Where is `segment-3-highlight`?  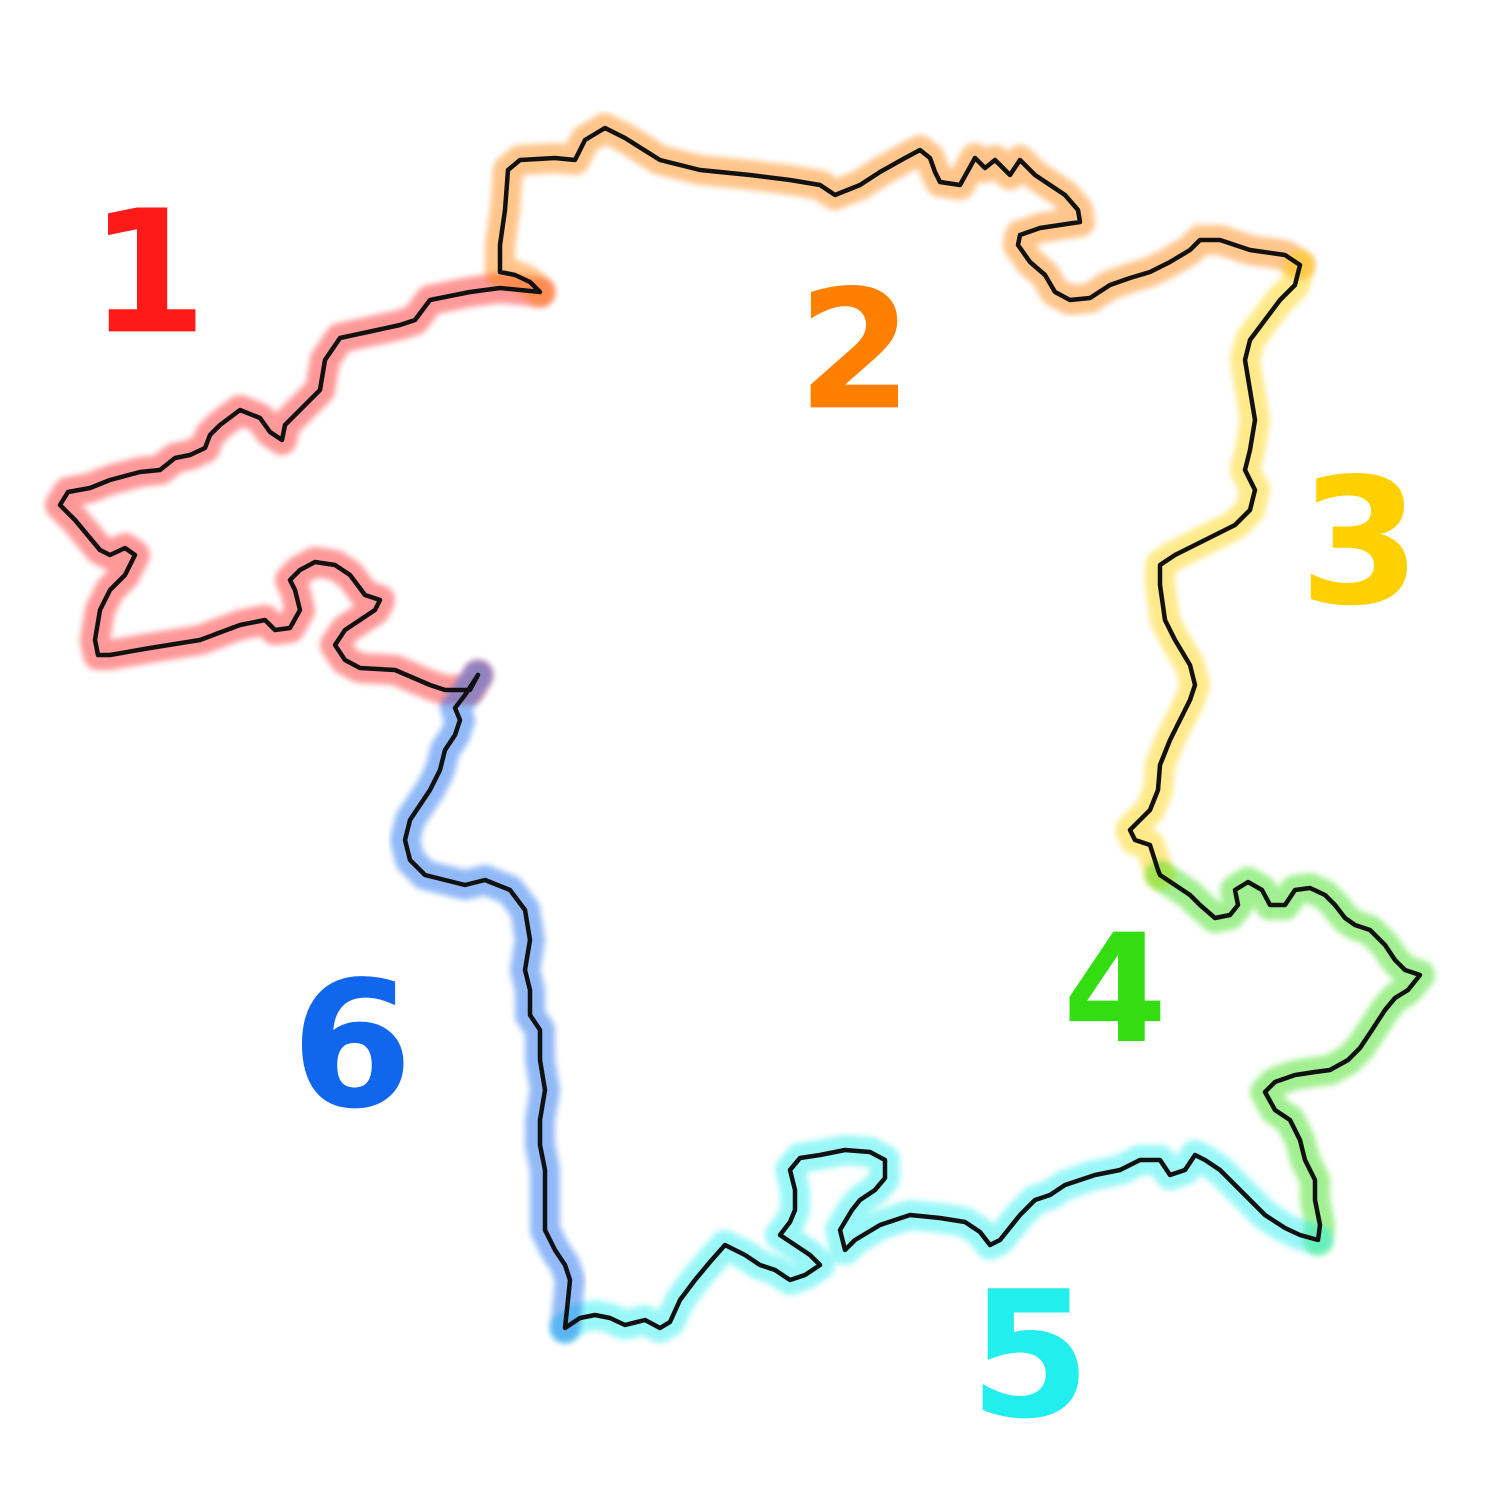 segment-3-highlight is located at coordinates (1215, 570).